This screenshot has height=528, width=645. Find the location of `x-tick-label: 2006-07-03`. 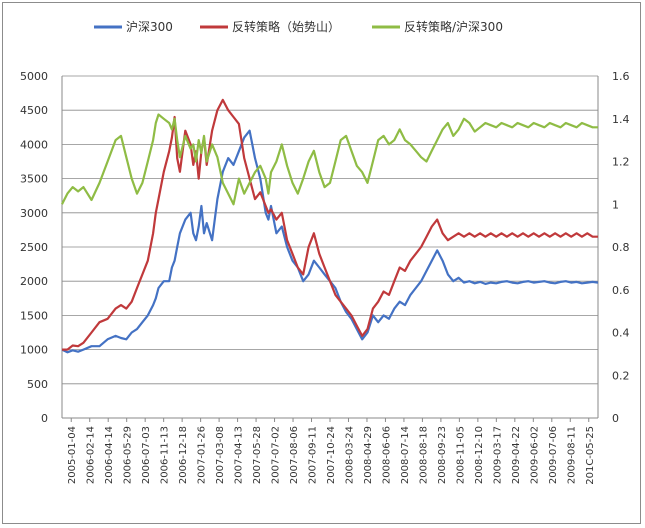

x-tick-label: 2006-07-03 is located at coordinates (146, 455).